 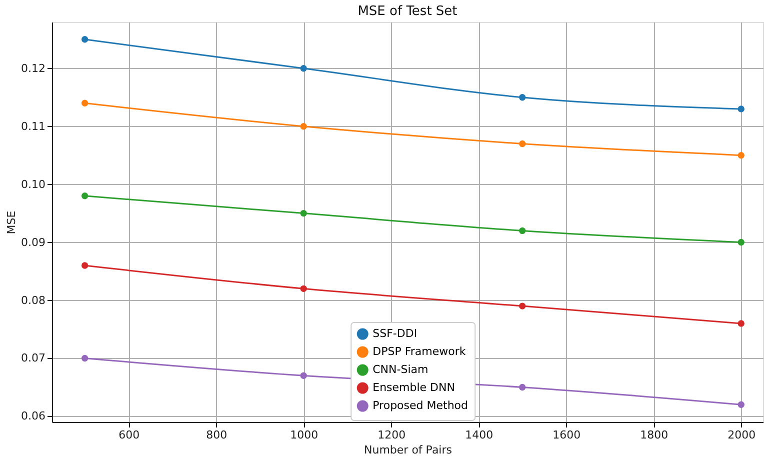 I want to click on y-tick-label: 0.12, so click(x=33, y=68).